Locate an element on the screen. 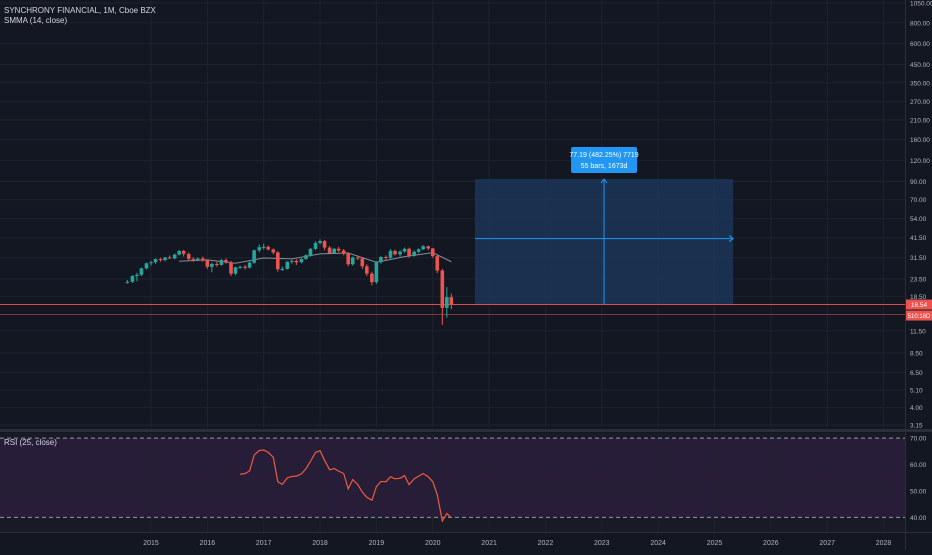 This screenshot has height=555, width=932. measure-arrow-right is located at coordinates (731, 238).